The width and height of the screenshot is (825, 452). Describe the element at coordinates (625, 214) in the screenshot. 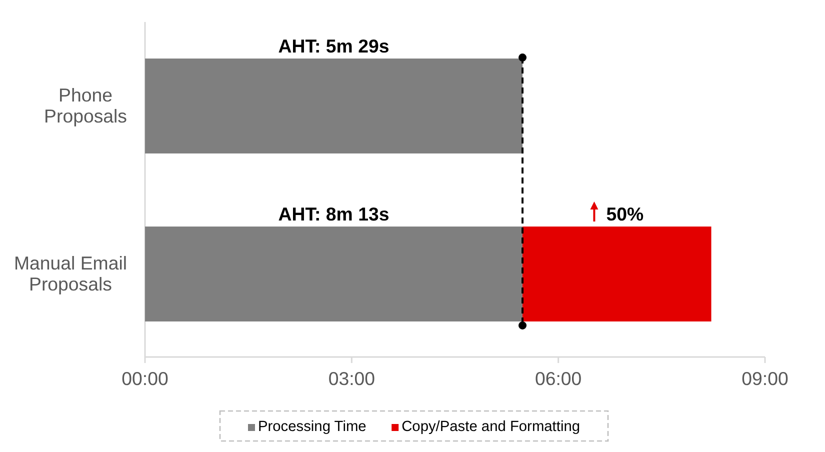

I see `annotation: 50%` at that location.